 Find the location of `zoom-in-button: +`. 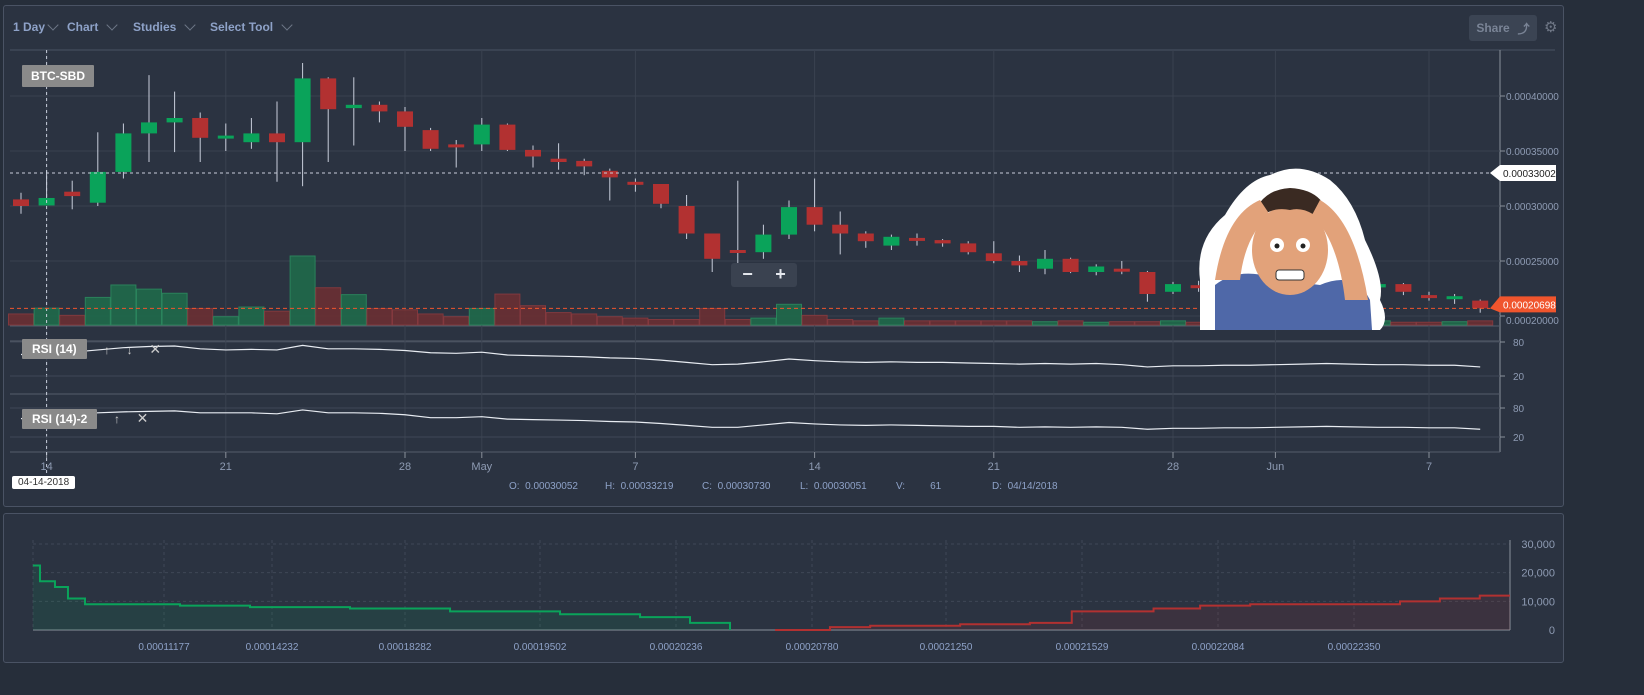

zoom-in-button: + is located at coordinates (780, 274).